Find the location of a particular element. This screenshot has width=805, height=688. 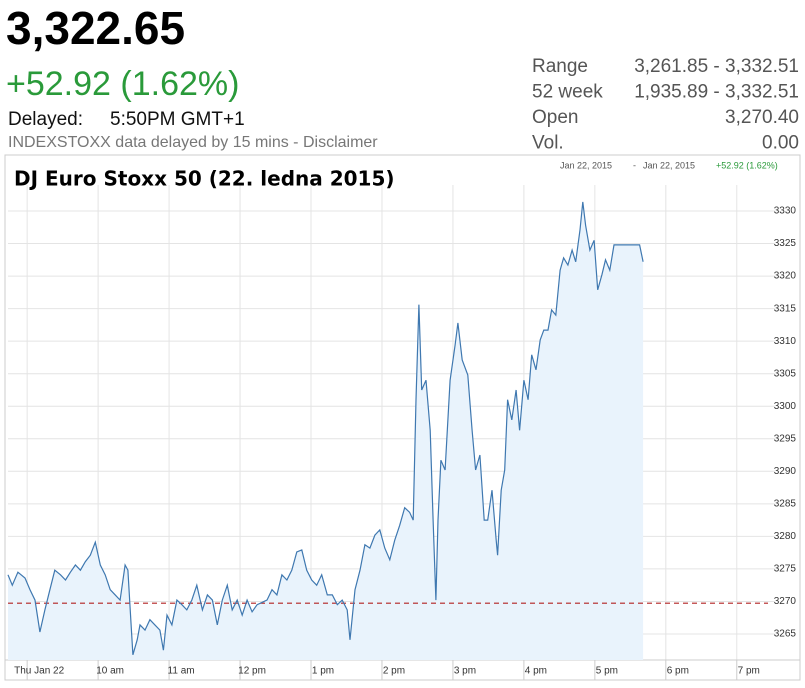

y-tick-label: 3320 is located at coordinates (785, 276).